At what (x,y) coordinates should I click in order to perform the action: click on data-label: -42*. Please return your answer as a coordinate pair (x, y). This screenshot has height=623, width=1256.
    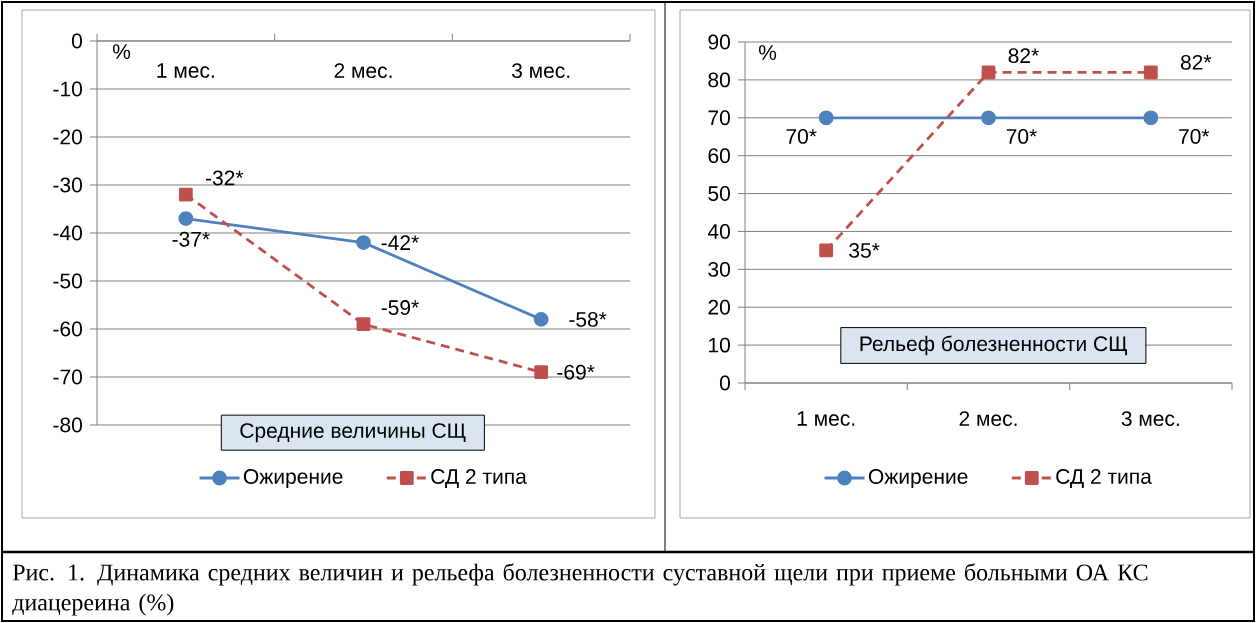
    Looking at the image, I should click on (400, 242).